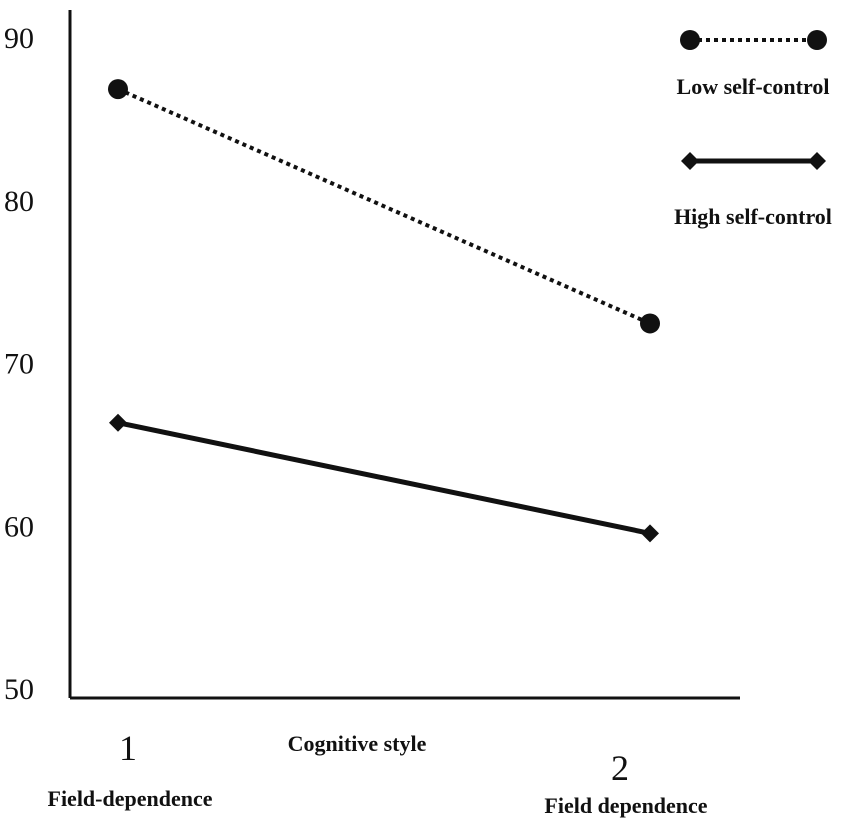 This screenshot has height=829, width=851. What do you see at coordinates (625, 805) in the screenshot?
I see `x-tick-name: Field dependence` at bounding box center [625, 805].